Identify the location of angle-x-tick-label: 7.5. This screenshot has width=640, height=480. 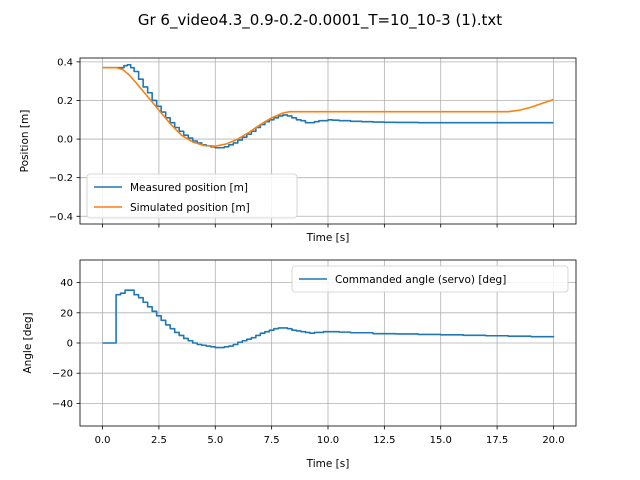
(272, 440).